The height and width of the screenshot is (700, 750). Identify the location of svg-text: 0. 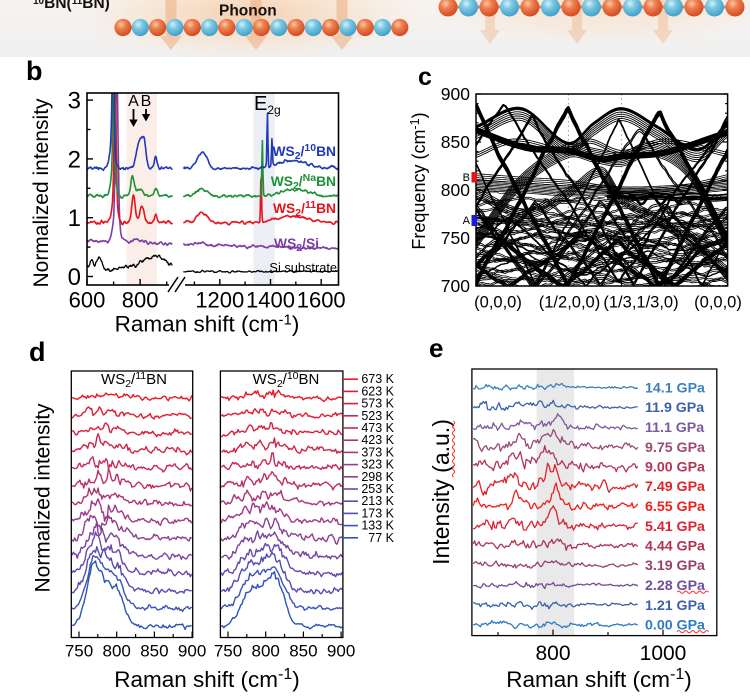
(74, 277).